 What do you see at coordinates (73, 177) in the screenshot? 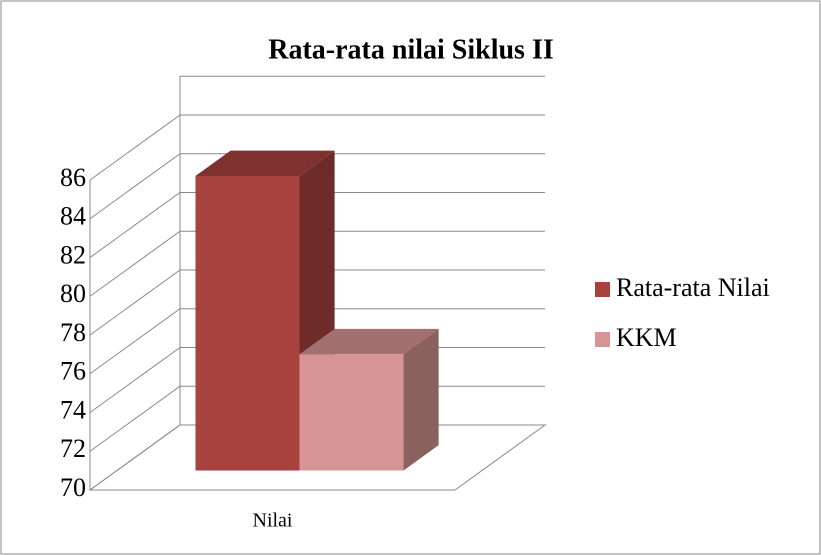
I see `y-tick-label: 86` at bounding box center [73, 177].